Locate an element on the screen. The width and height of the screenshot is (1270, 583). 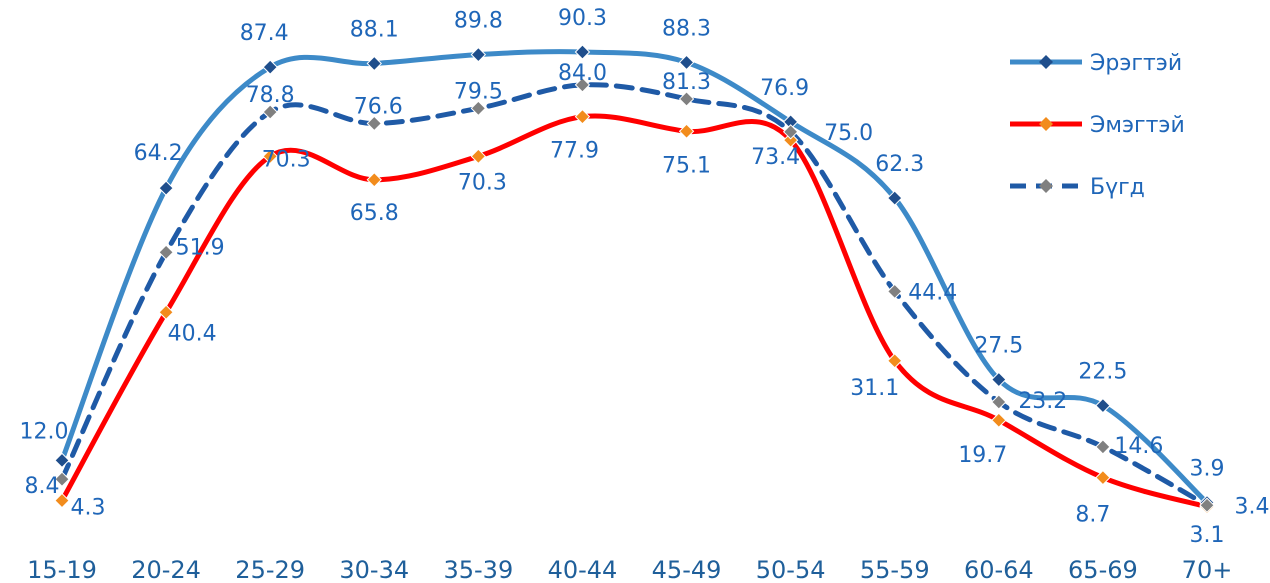
data-label: 3.4 is located at coordinates (1252, 506).